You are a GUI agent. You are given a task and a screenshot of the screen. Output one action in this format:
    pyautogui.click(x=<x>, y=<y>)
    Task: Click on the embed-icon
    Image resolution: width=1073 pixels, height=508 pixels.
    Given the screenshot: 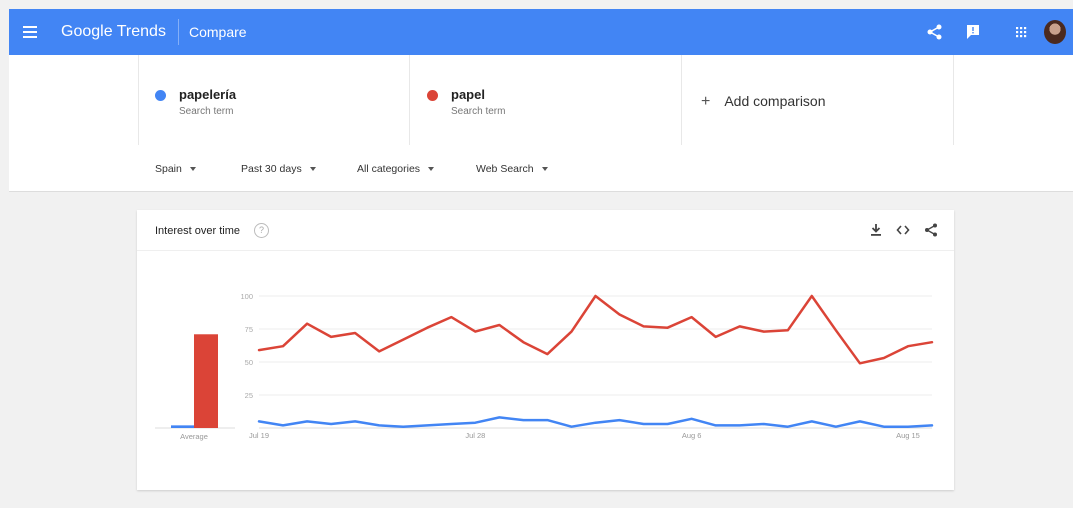 What is the action you would take?
    pyautogui.click(x=903, y=230)
    